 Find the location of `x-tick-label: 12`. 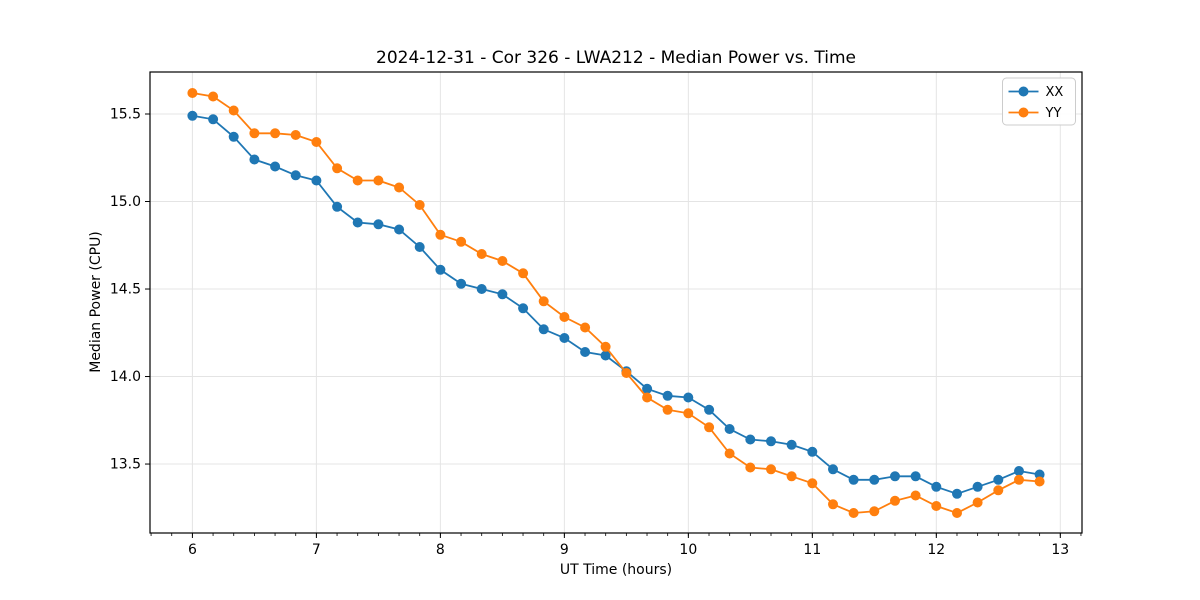

x-tick-label: 12 is located at coordinates (936, 550).